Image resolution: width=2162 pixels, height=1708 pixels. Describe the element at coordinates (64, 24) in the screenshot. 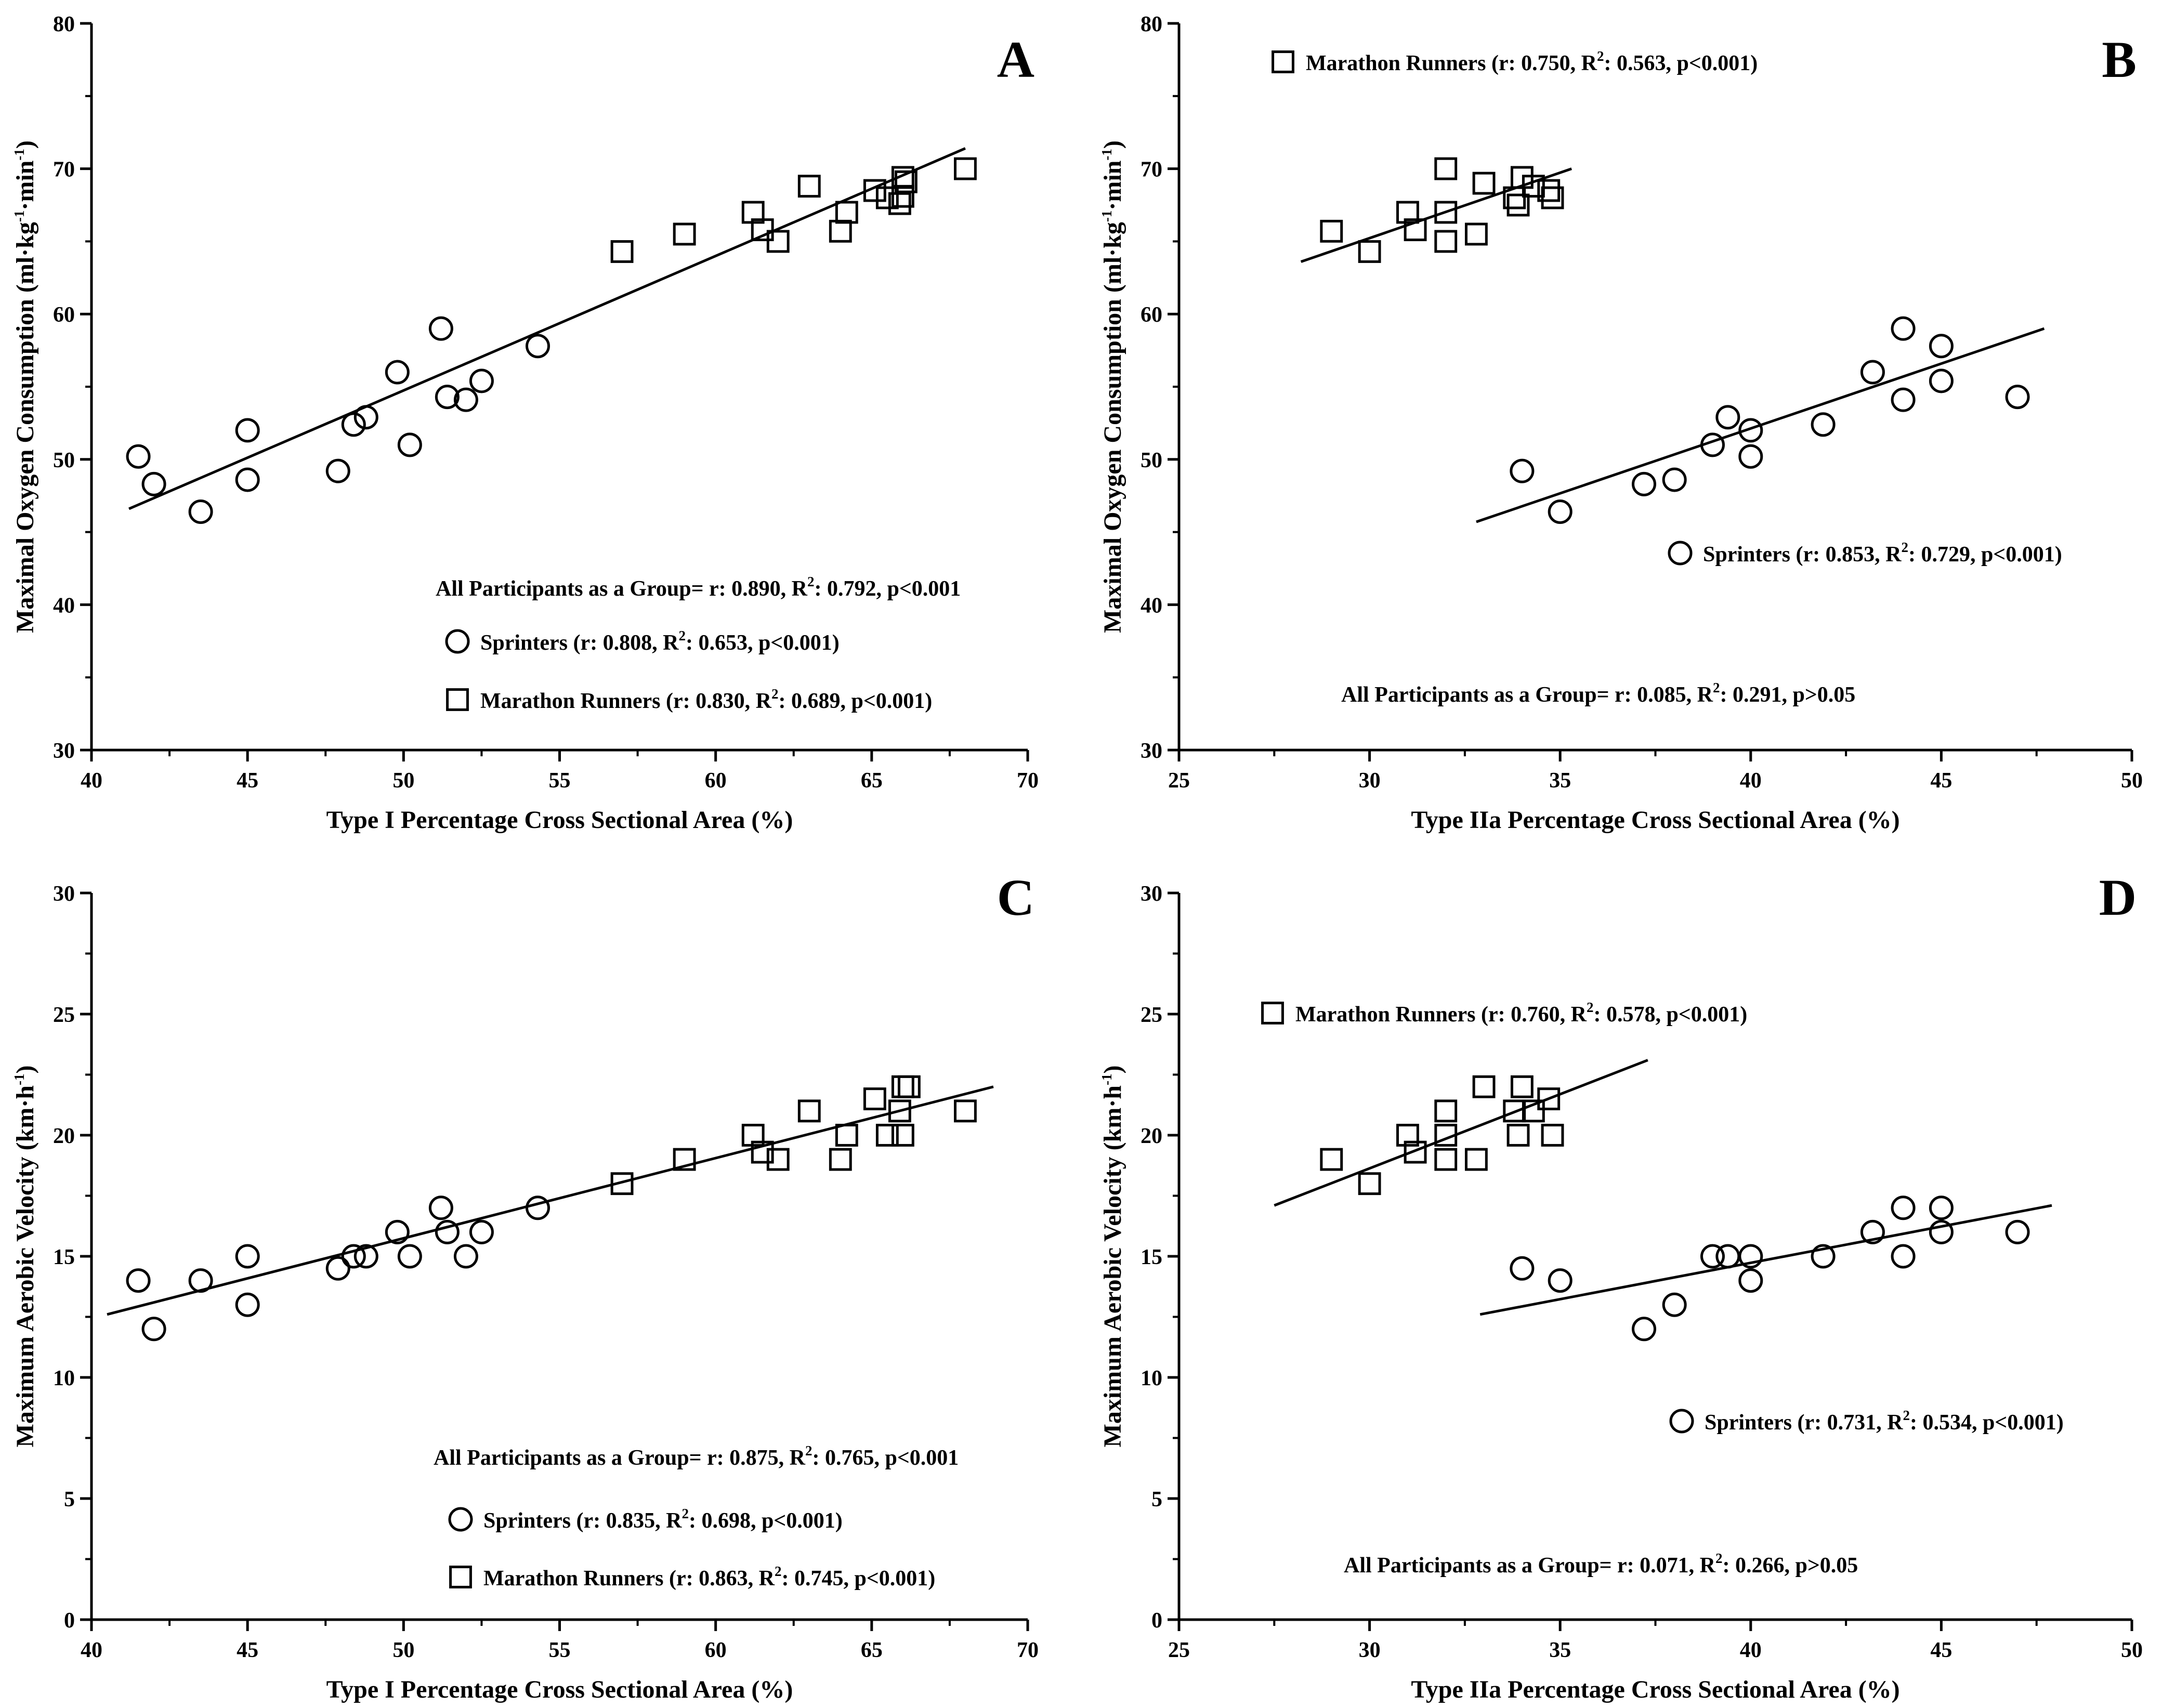

I see `y-tick-label: 80` at that location.